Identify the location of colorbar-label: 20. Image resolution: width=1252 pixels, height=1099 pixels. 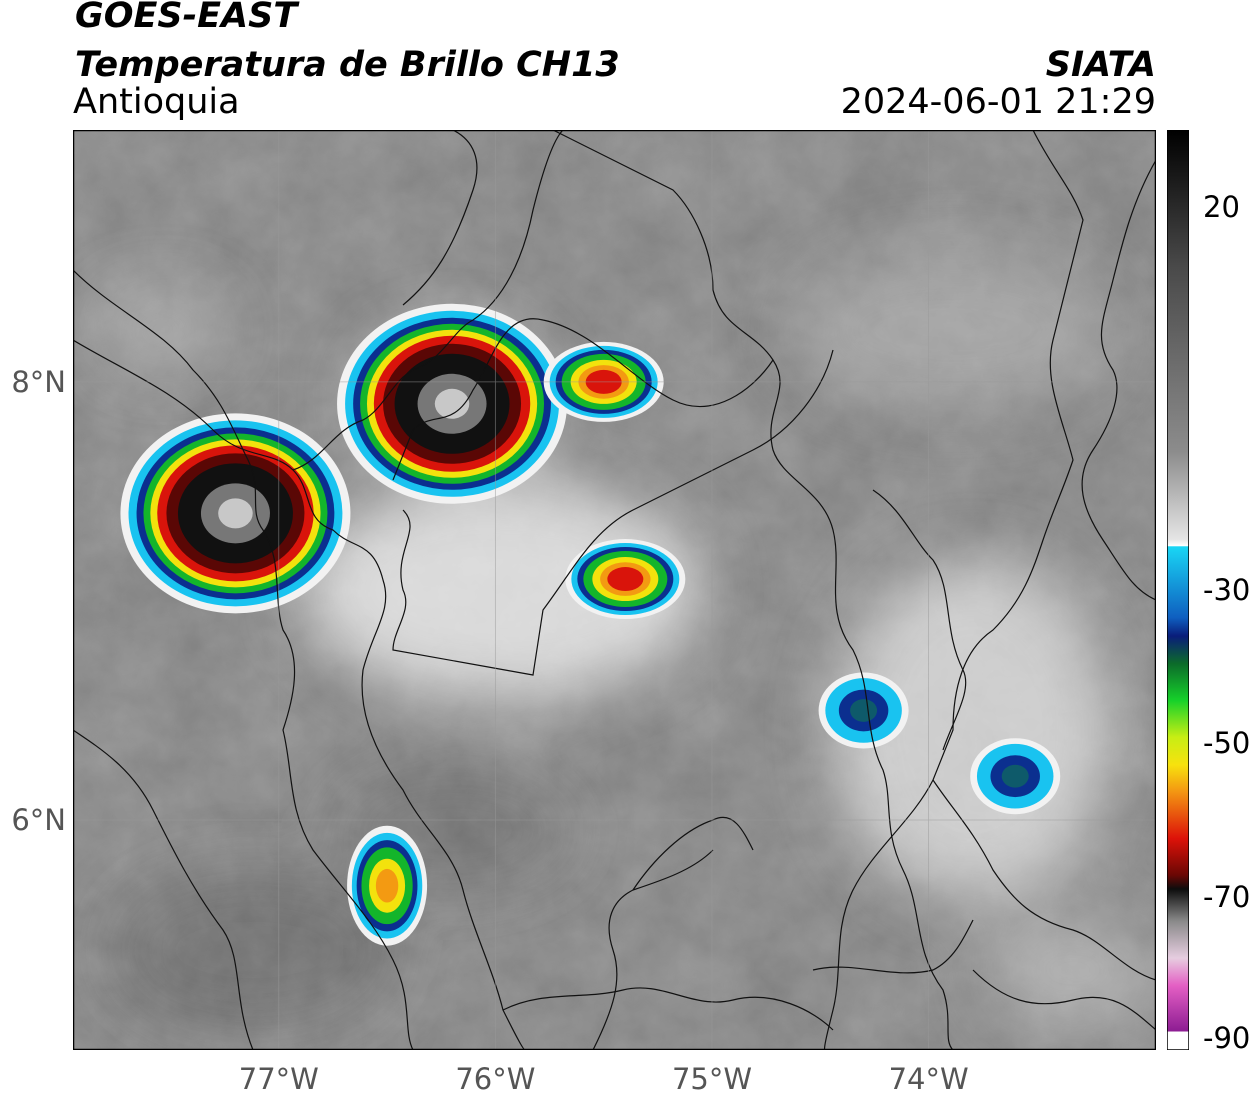
(1221, 206).